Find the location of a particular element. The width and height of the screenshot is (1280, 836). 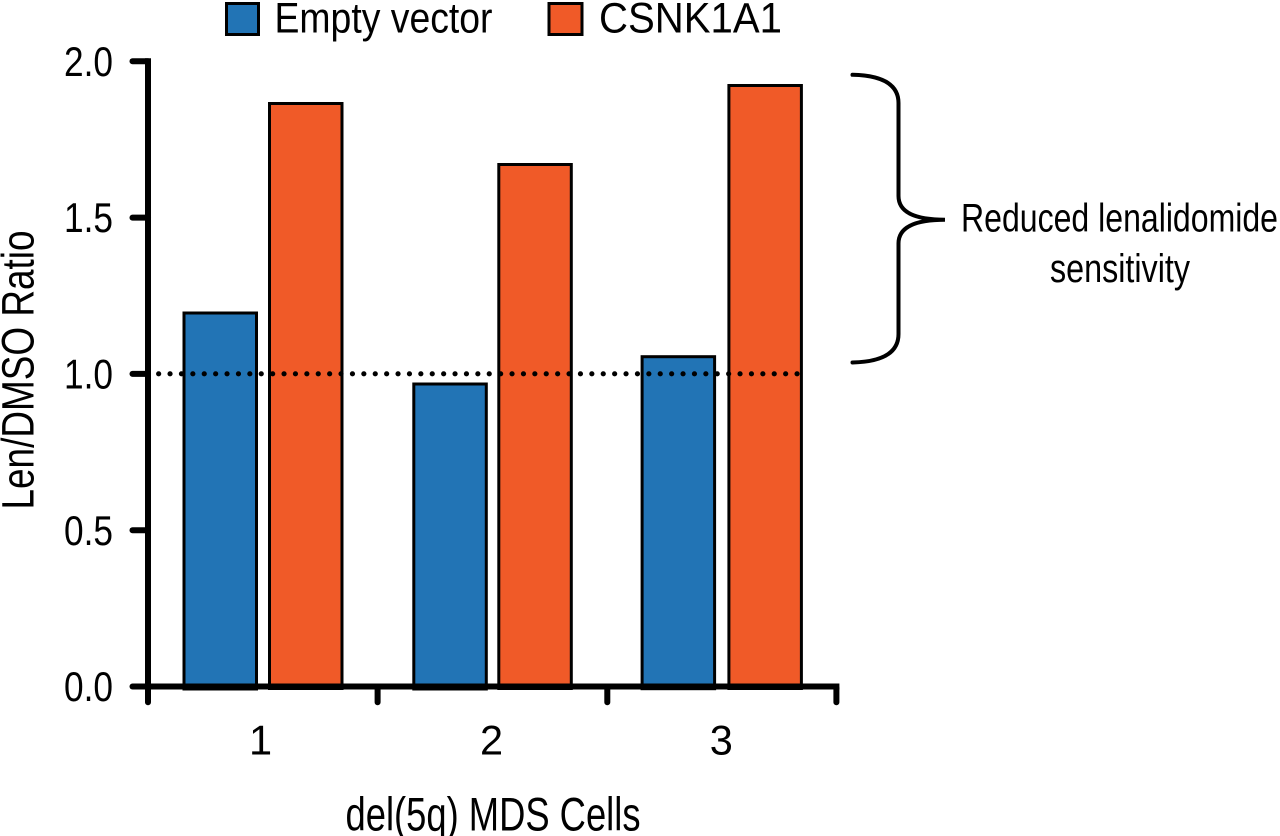

svg-text: Reduced lenalidomide is located at coordinates (1119, 219).